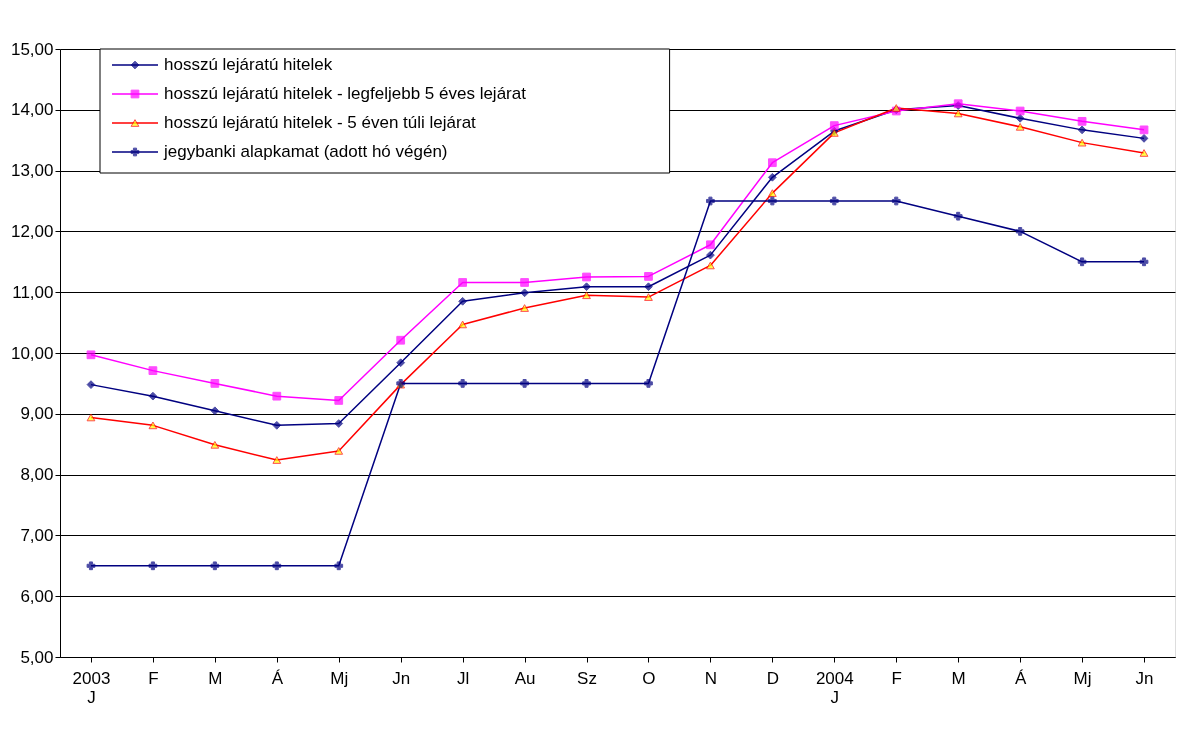 The height and width of the screenshot is (729, 1202). Describe the element at coordinates (32, 110) in the screenshot. I see `y-tick-label: 14,00` at that location.